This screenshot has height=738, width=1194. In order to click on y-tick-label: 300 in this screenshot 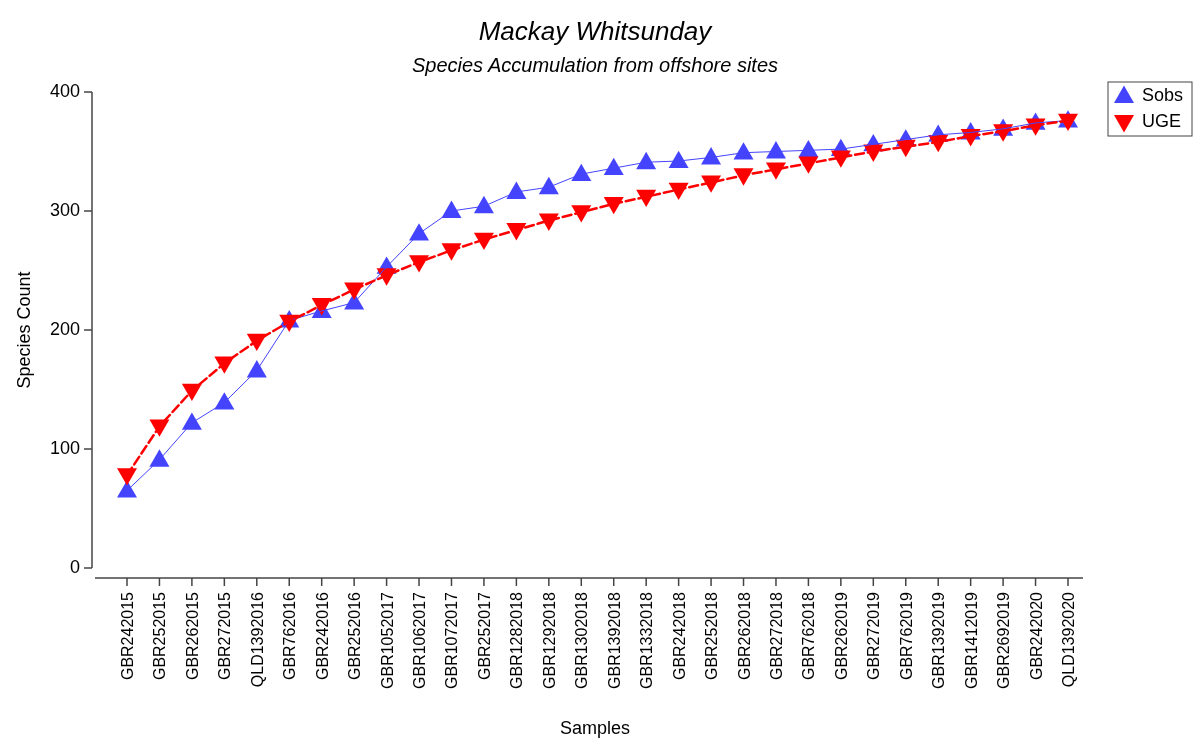, I will do `click(64, 209)`.